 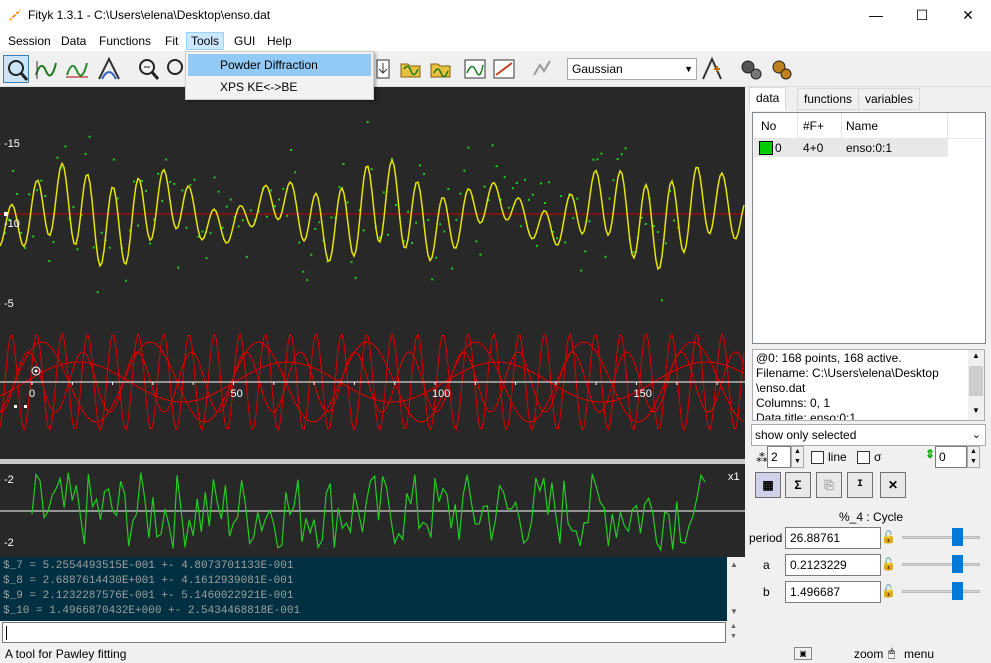 I want to click on param-period-slider, so click(x=941, y=537).